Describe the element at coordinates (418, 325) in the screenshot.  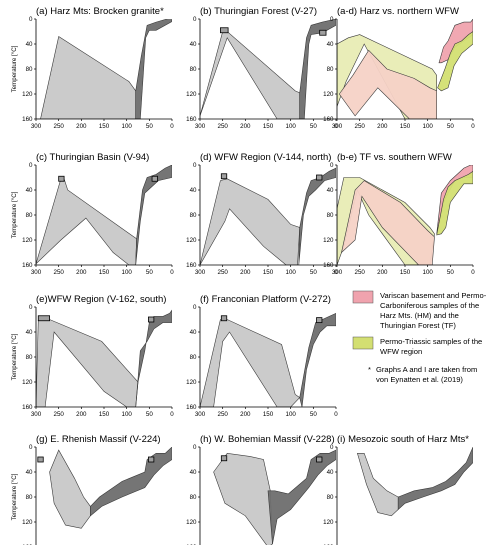
I see `legend-text-variscan-line-4: Thuringian Forest (TF)` at that location.